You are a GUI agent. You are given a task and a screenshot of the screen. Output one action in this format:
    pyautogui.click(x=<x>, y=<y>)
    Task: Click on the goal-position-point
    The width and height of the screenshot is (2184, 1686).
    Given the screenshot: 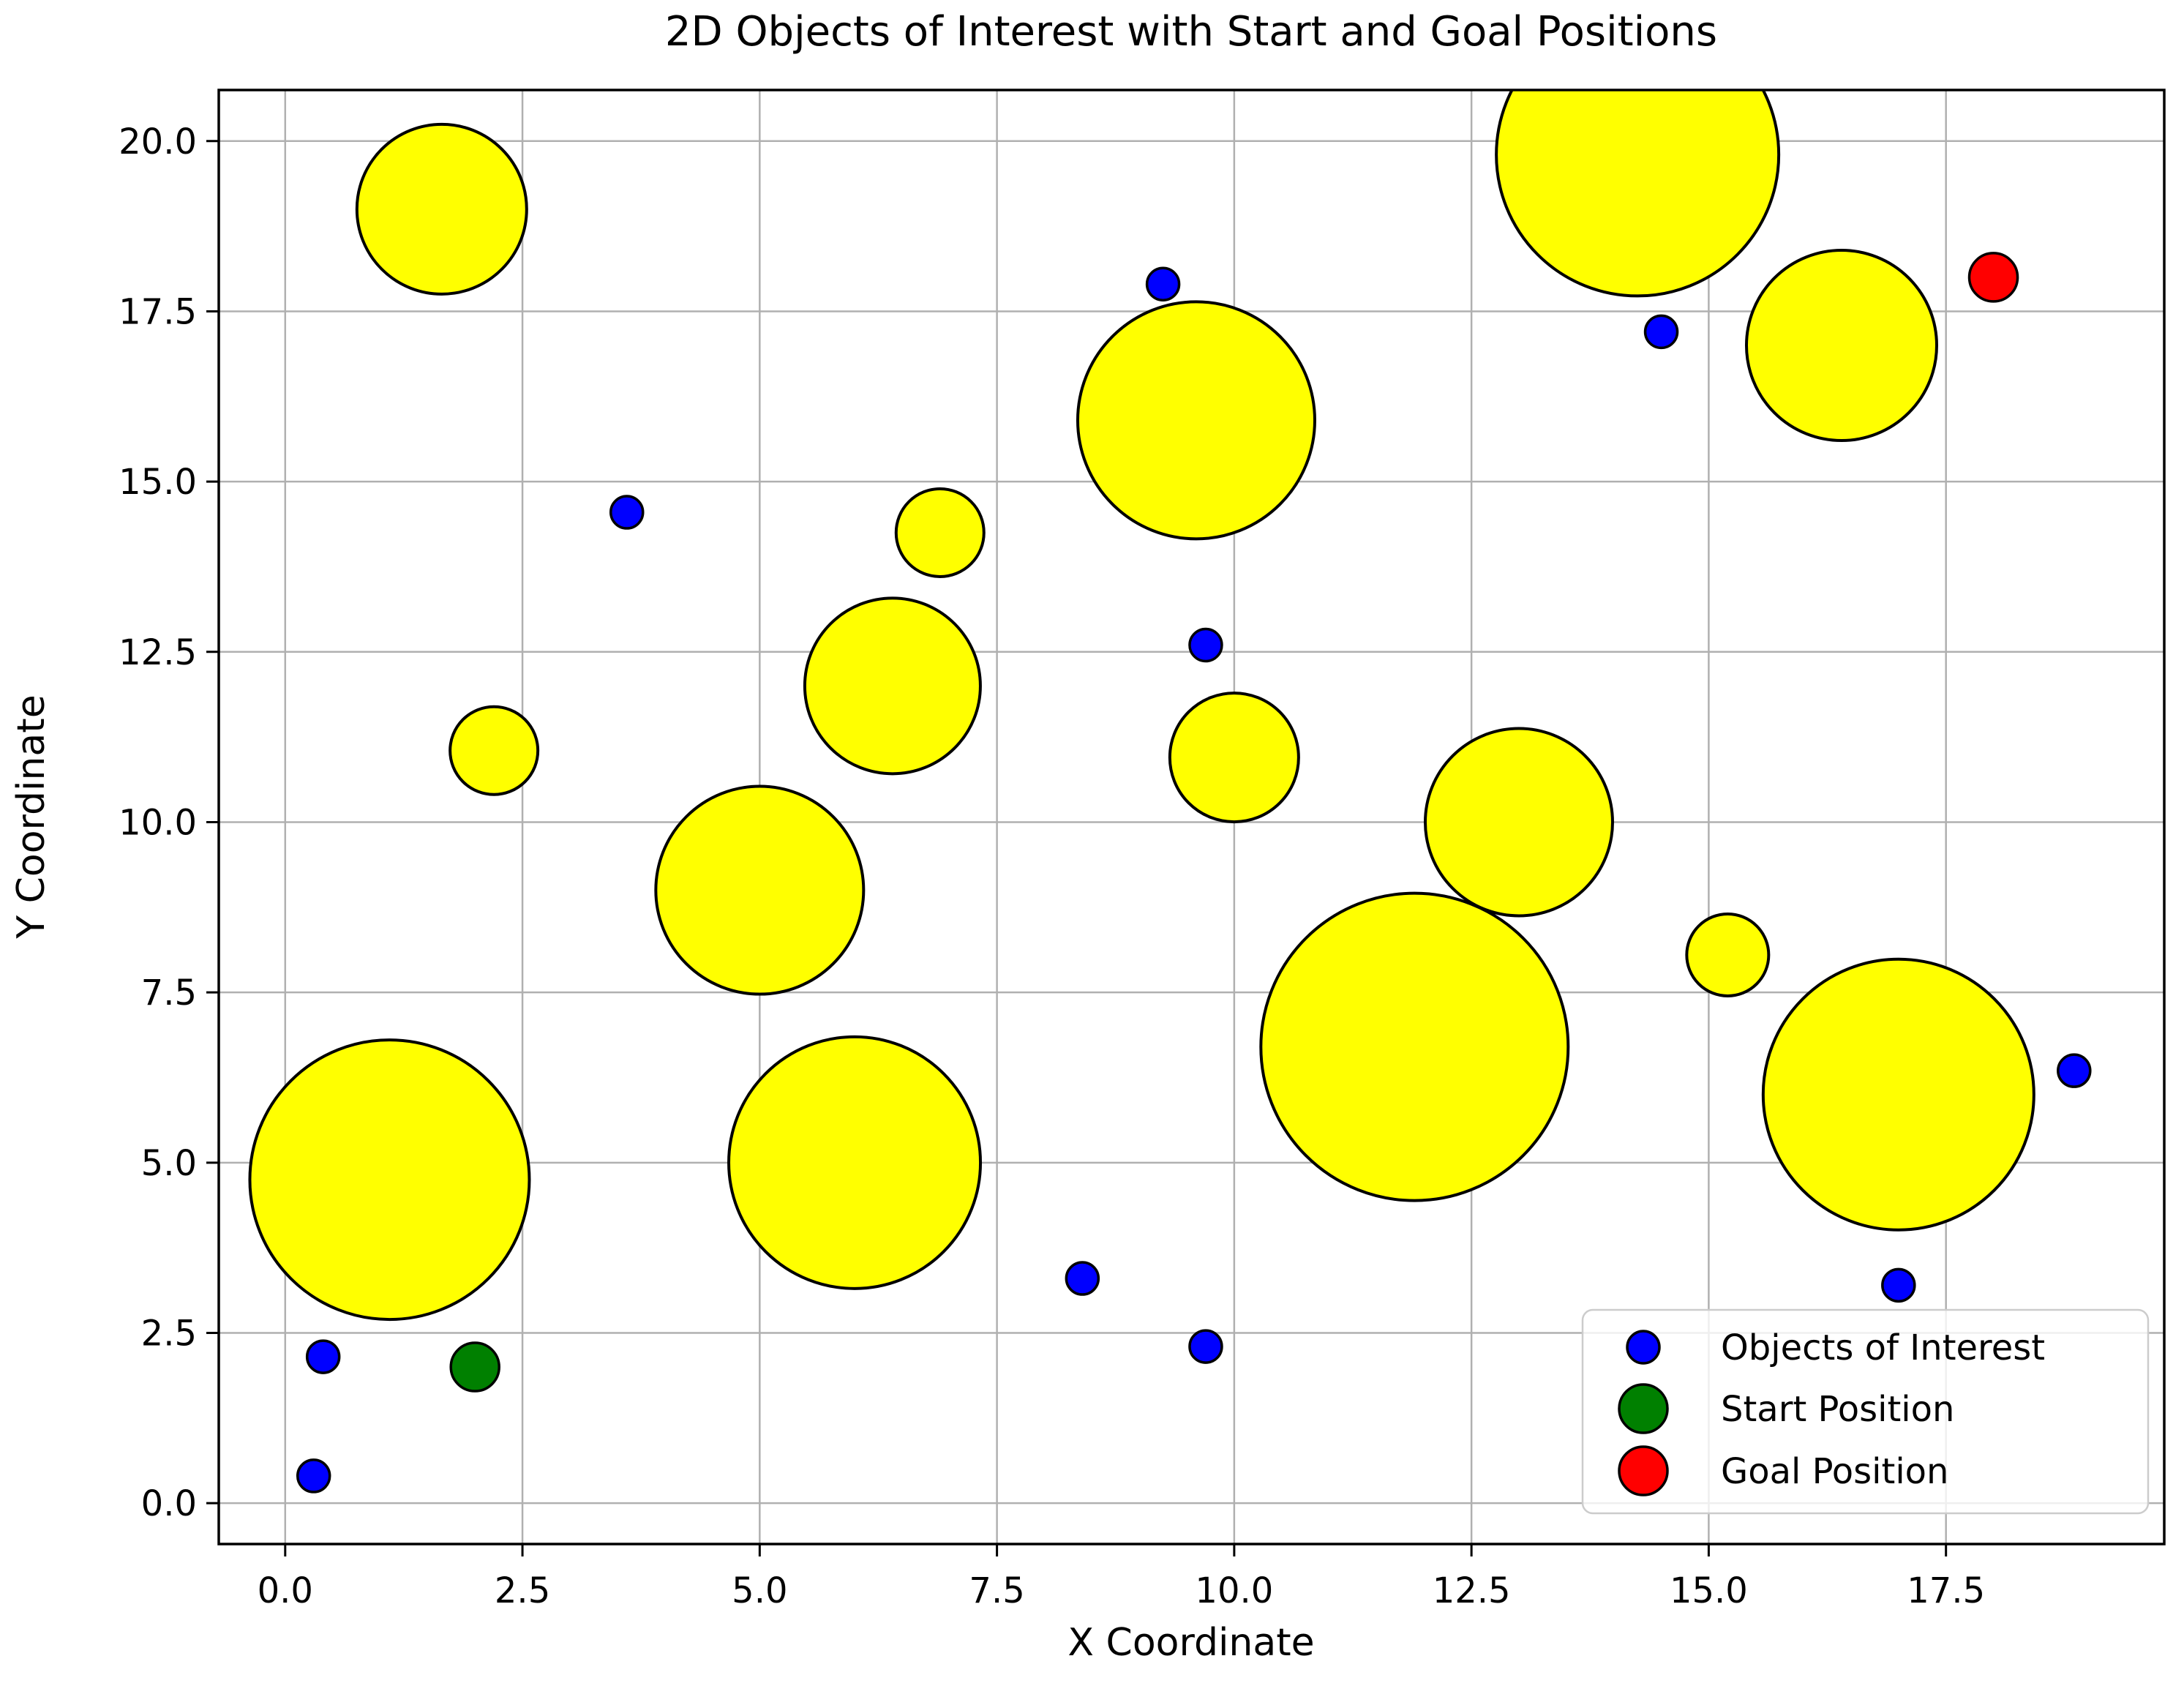 What is the action you would take?
    pyautogui.click(x=1993, y=277)
    